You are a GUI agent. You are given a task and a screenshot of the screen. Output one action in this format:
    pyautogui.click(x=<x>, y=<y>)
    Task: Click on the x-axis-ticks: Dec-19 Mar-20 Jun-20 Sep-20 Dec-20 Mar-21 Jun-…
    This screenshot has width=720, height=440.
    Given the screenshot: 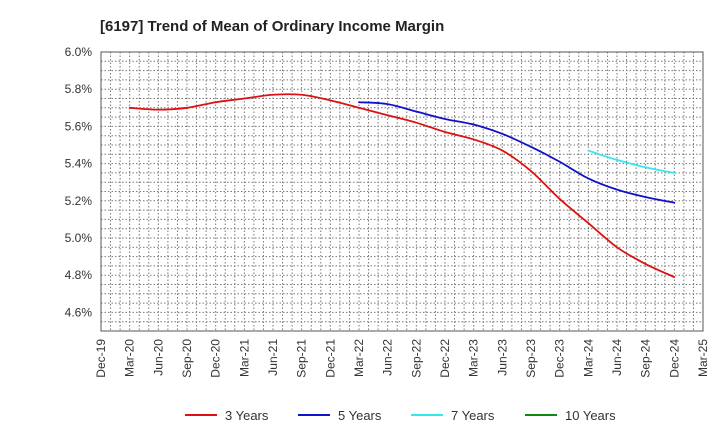 What is the action you would take?
    pyautogui.click(x=402, y=358)
    